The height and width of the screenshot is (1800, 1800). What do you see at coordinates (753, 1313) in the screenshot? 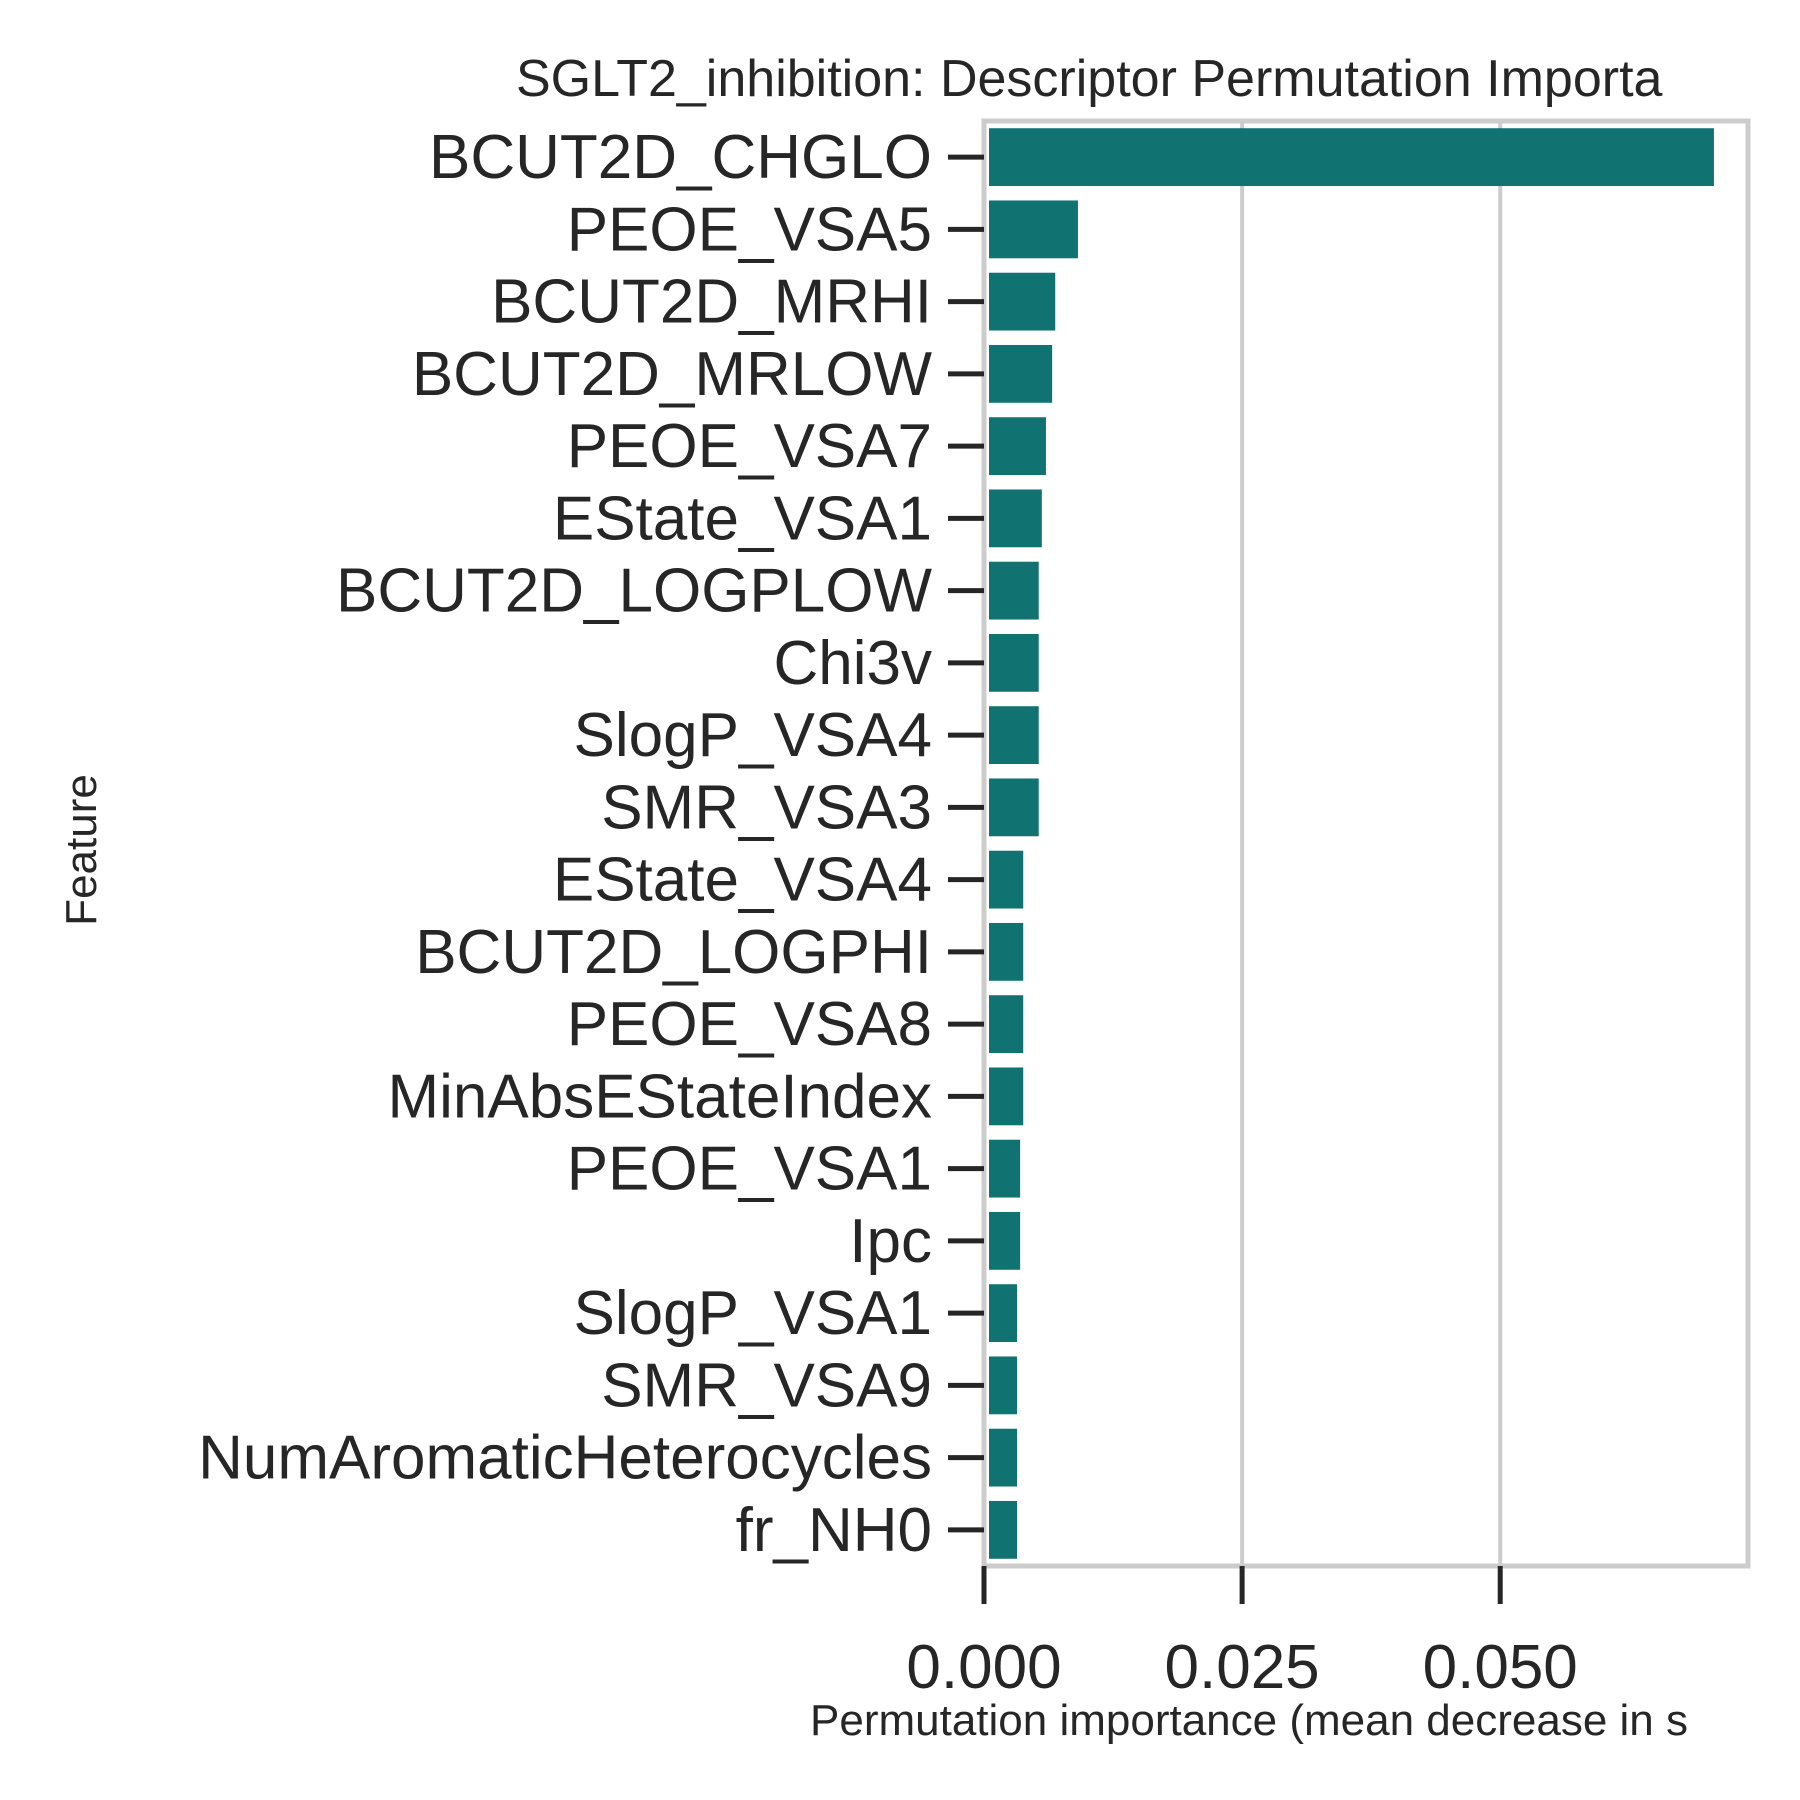
I see `y-tick-label: SlogP_VSA1` at bounding box center [753, 1313].